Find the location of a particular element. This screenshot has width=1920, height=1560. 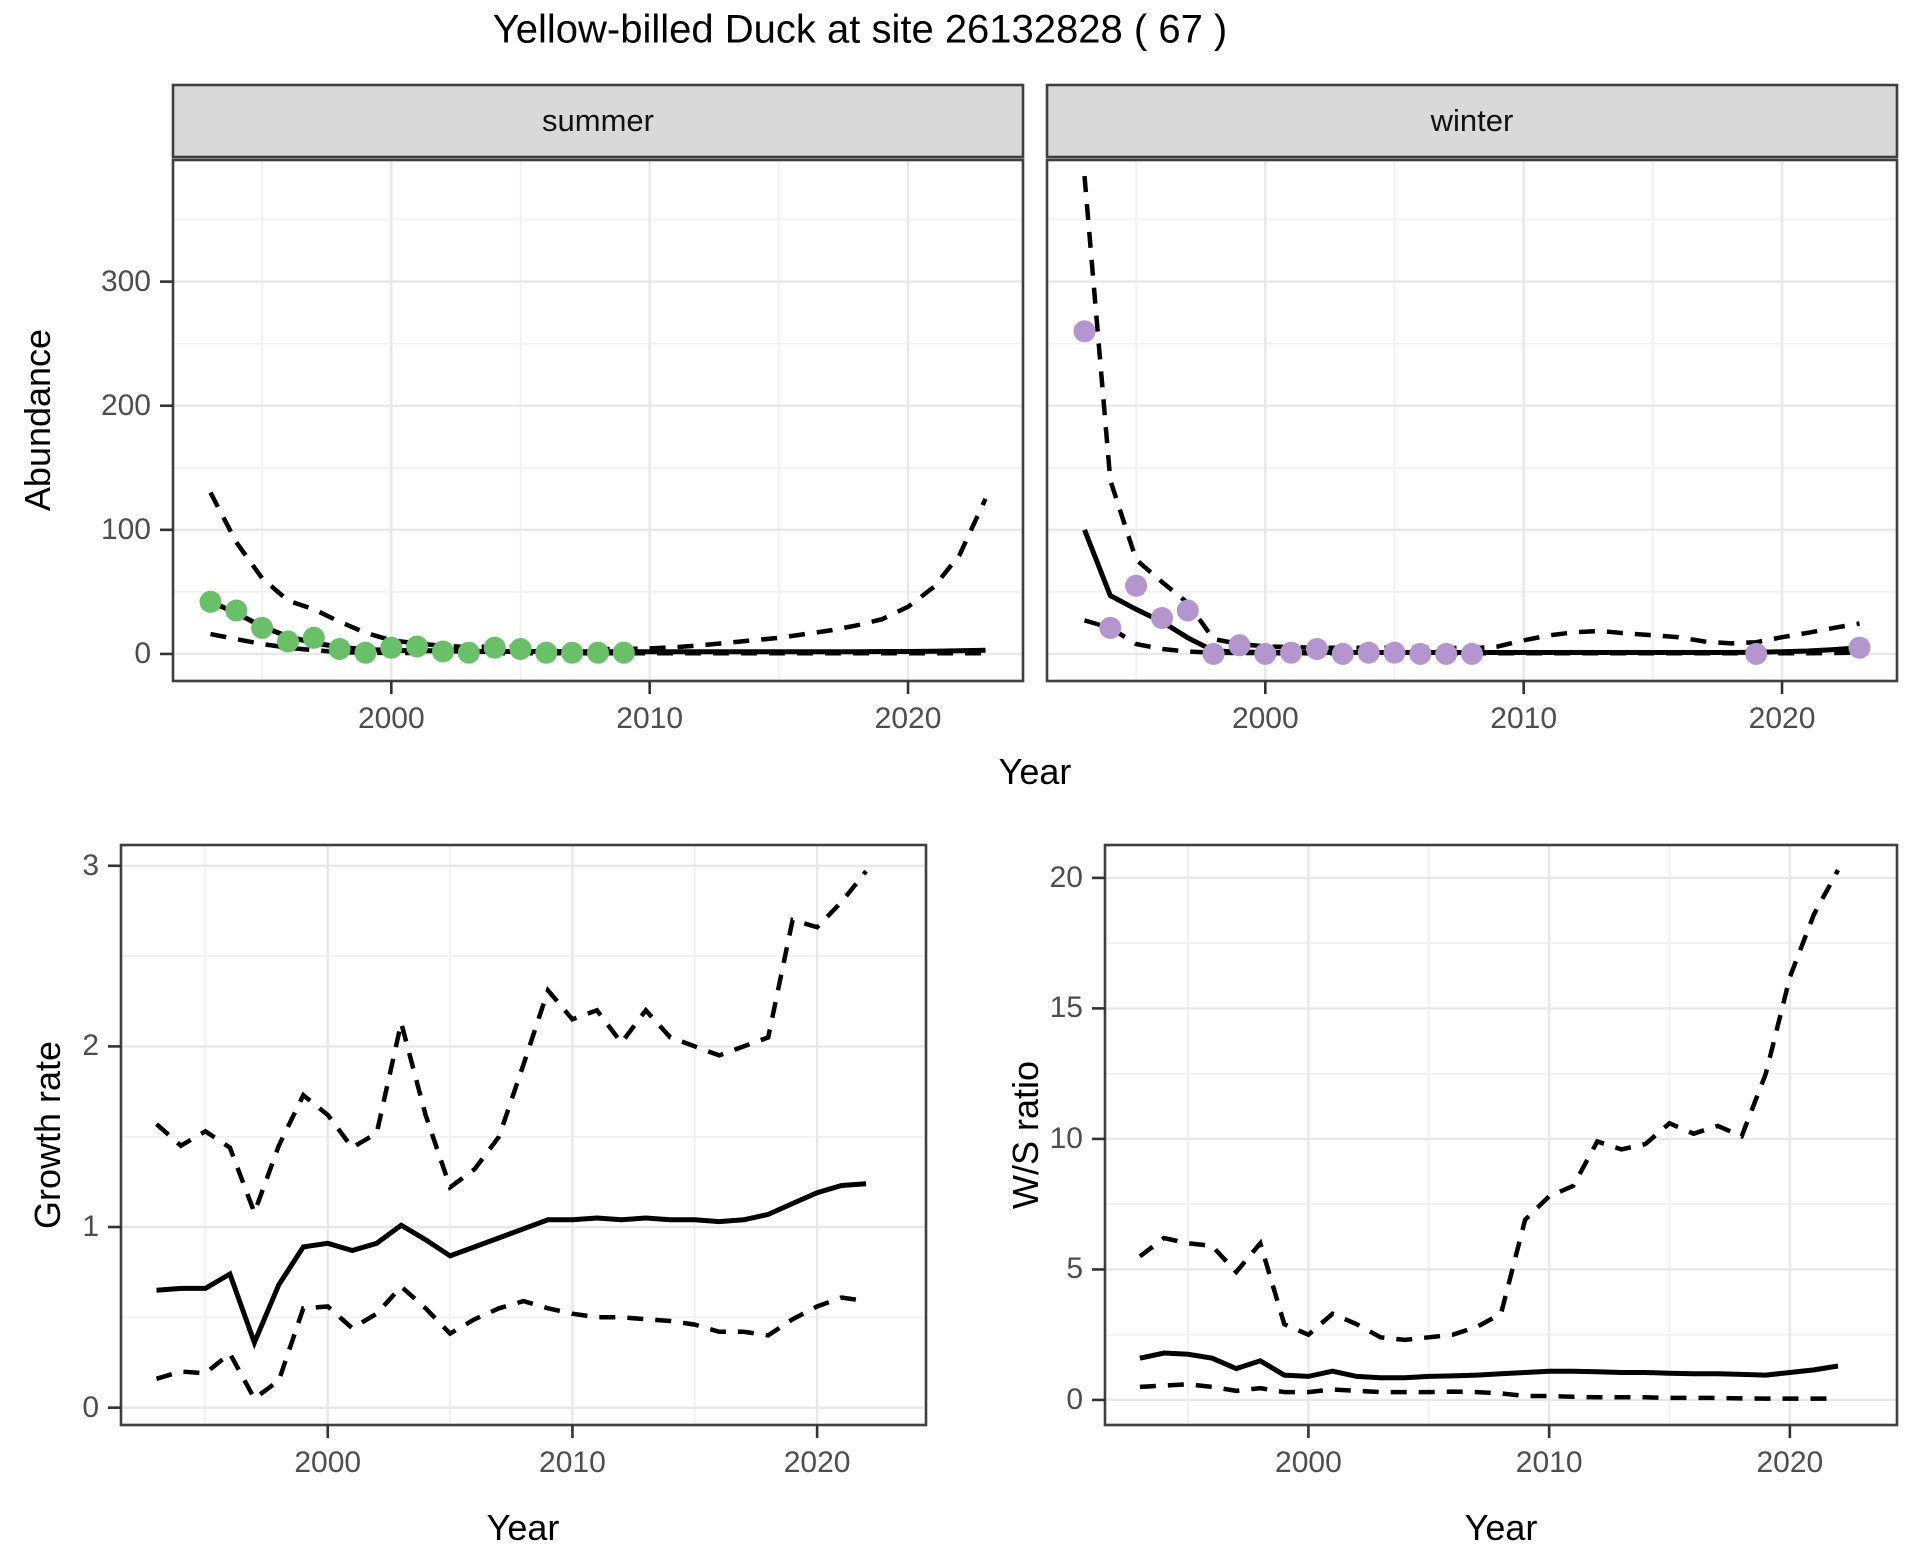

tick-label: 200 is located at coordinates (125, 405).